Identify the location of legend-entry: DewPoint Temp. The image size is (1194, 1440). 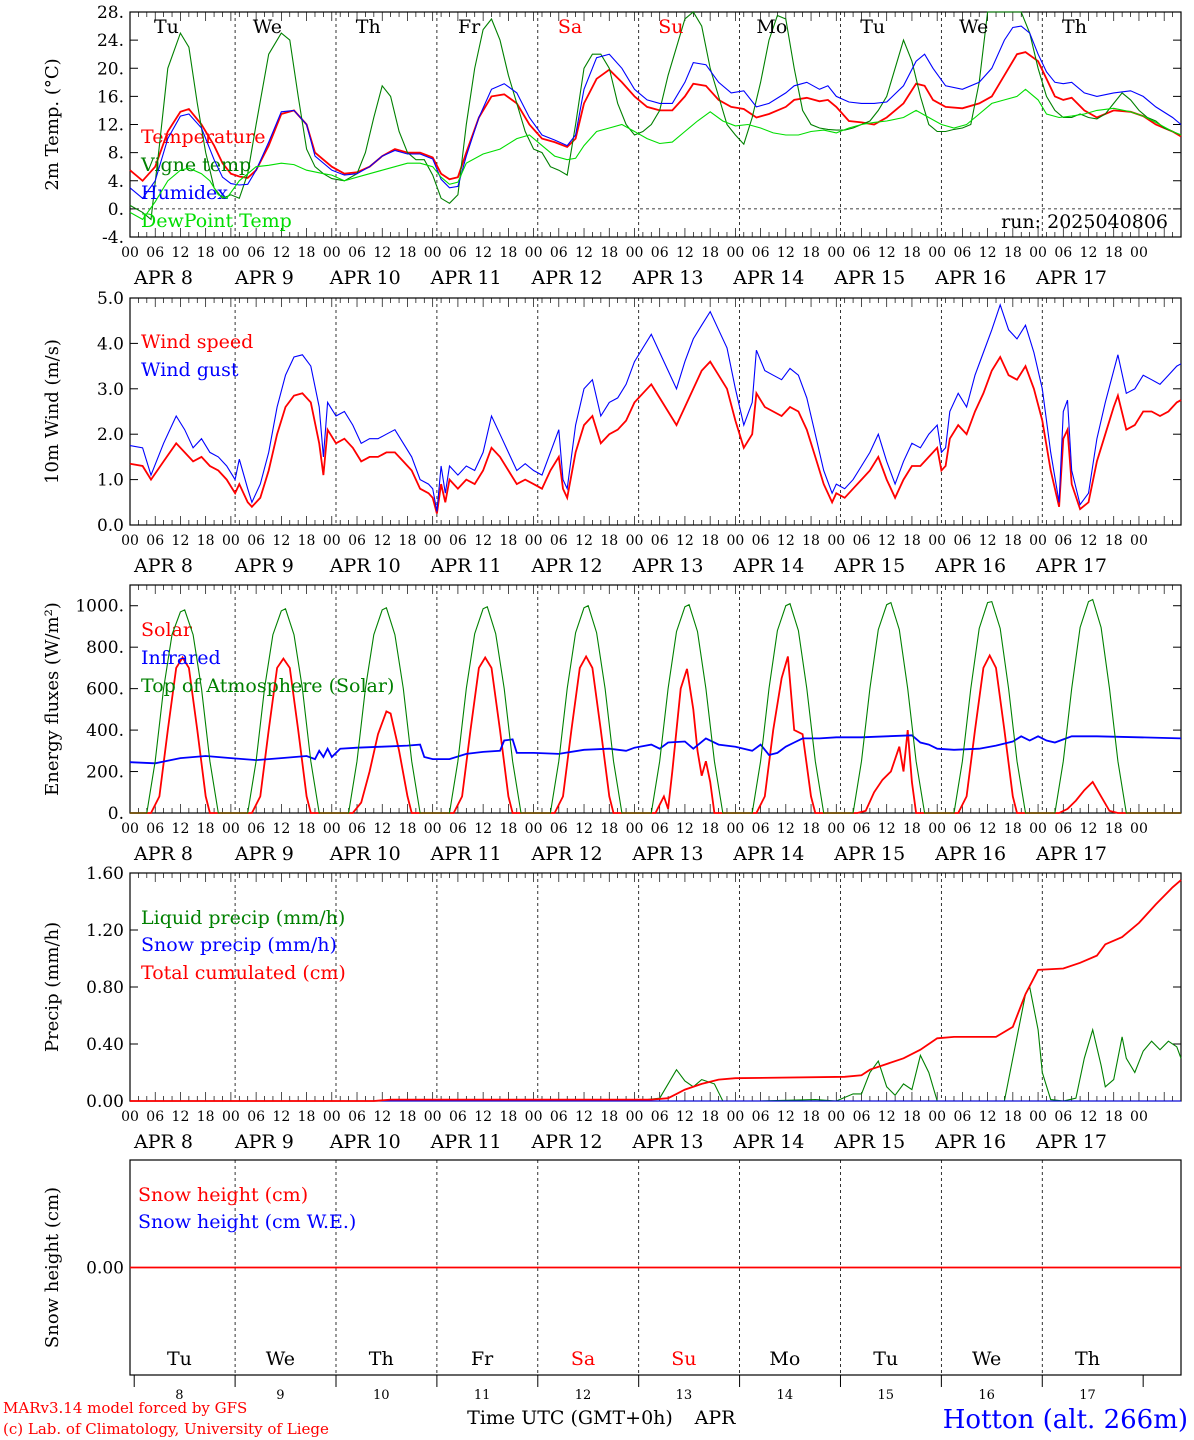
(216, 221).